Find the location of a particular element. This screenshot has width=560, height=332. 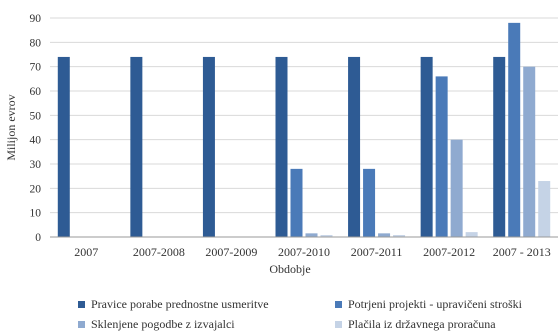

legend-item: Potrjeni projekti - upravičeni stroški is located at coordinates (428, 304).